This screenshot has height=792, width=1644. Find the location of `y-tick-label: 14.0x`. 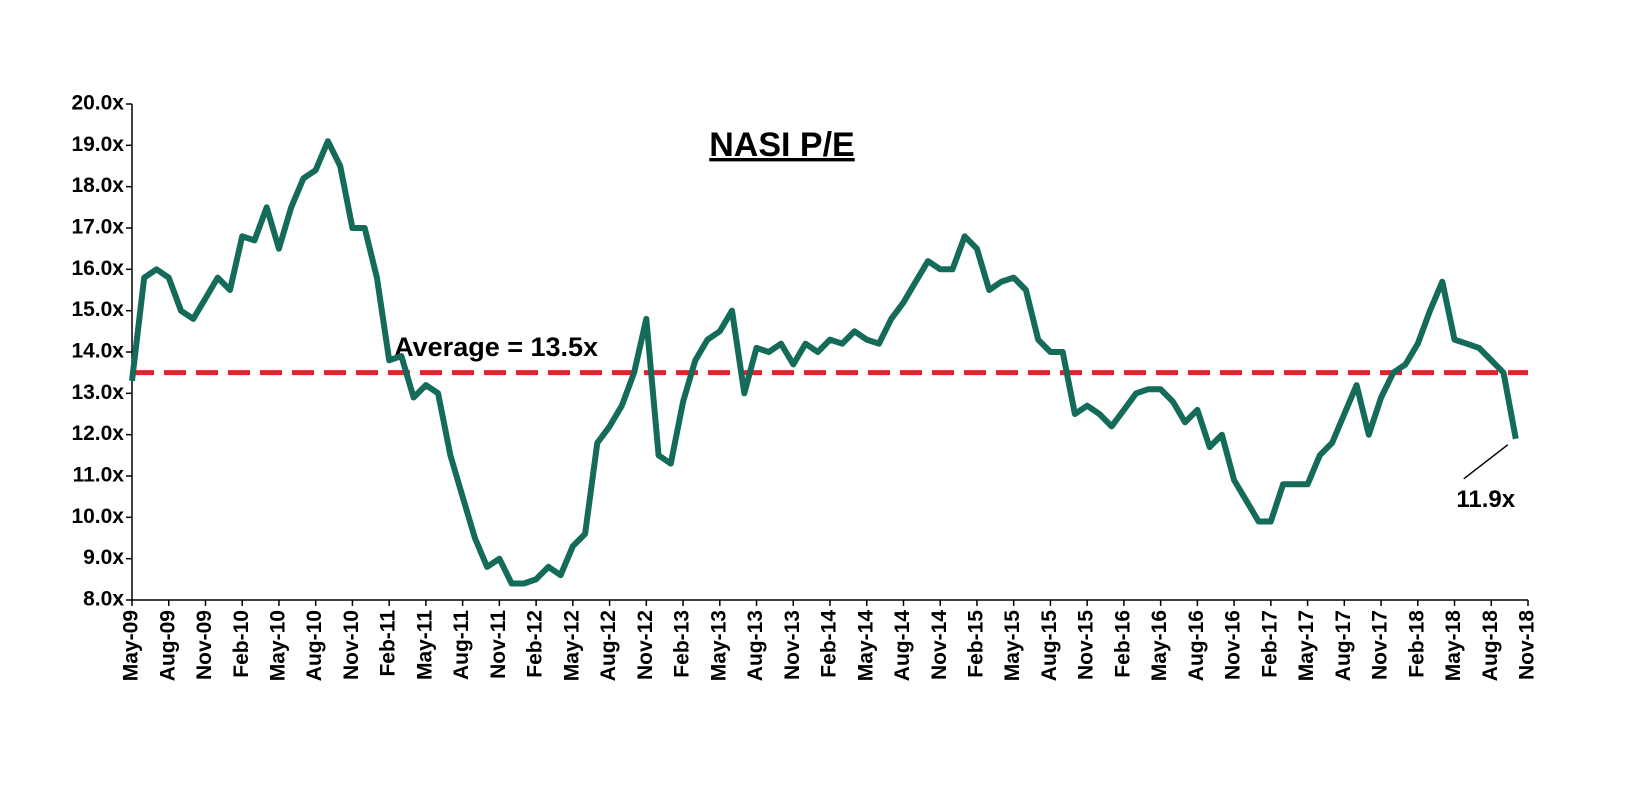

y-tick-label: 14.0x is located at coordinates (97, 351).